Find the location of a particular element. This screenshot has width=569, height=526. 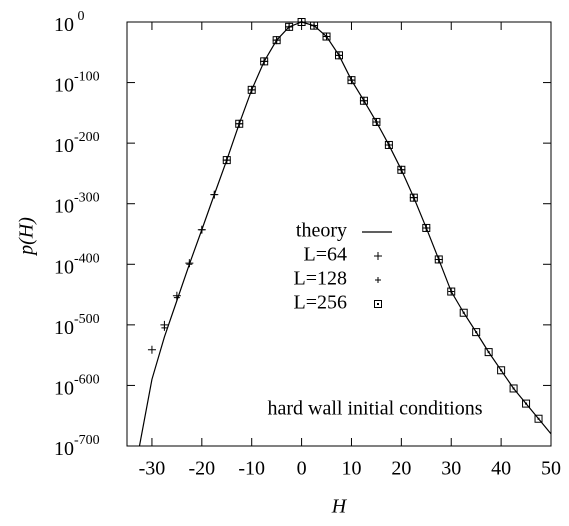

x-tick-label: 20 is located at coordinates (401, 469).